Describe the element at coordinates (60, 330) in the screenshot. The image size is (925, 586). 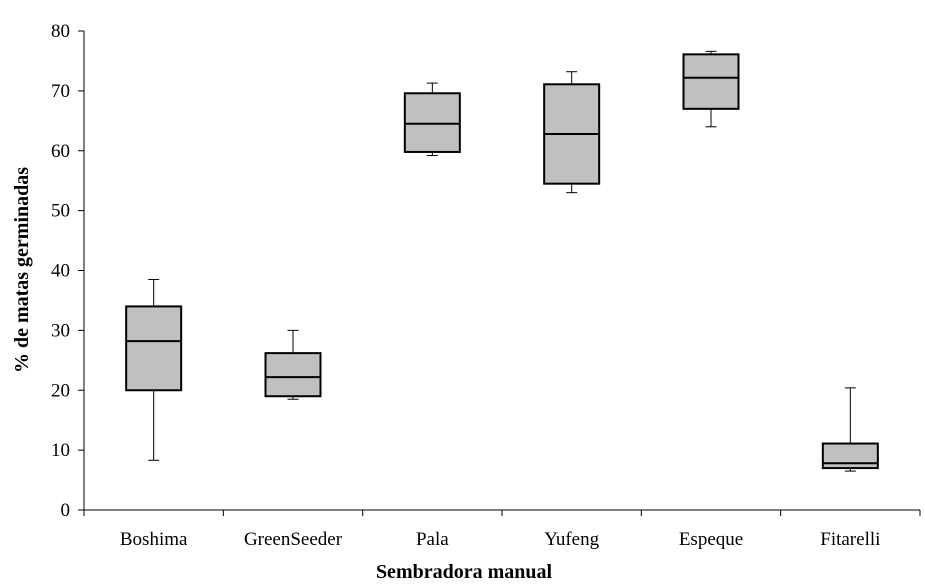
I see `y-tick-label: 30` at that location.